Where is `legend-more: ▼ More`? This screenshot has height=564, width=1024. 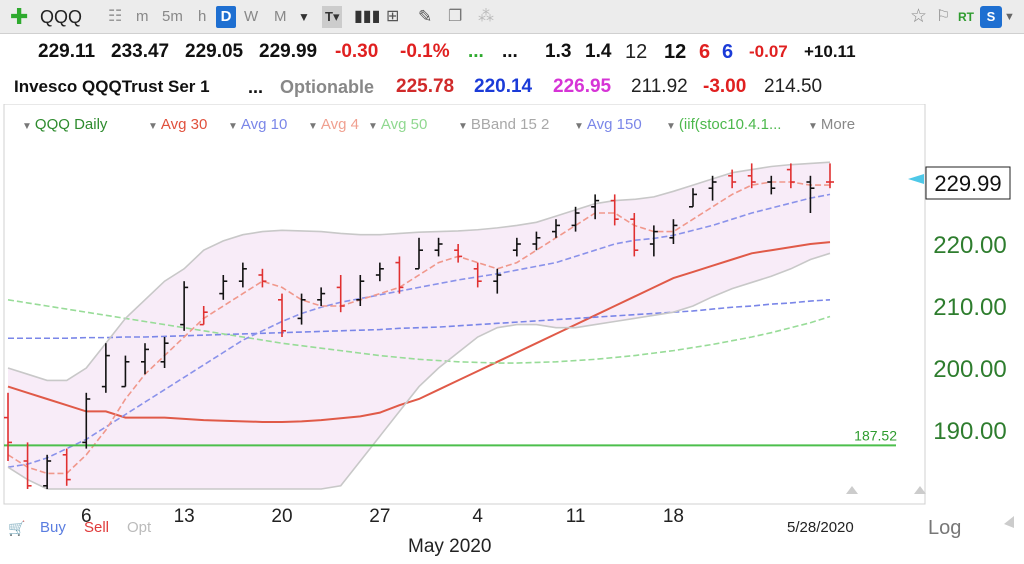
legend-more: ▼ More is located at coordinates (831, 126).